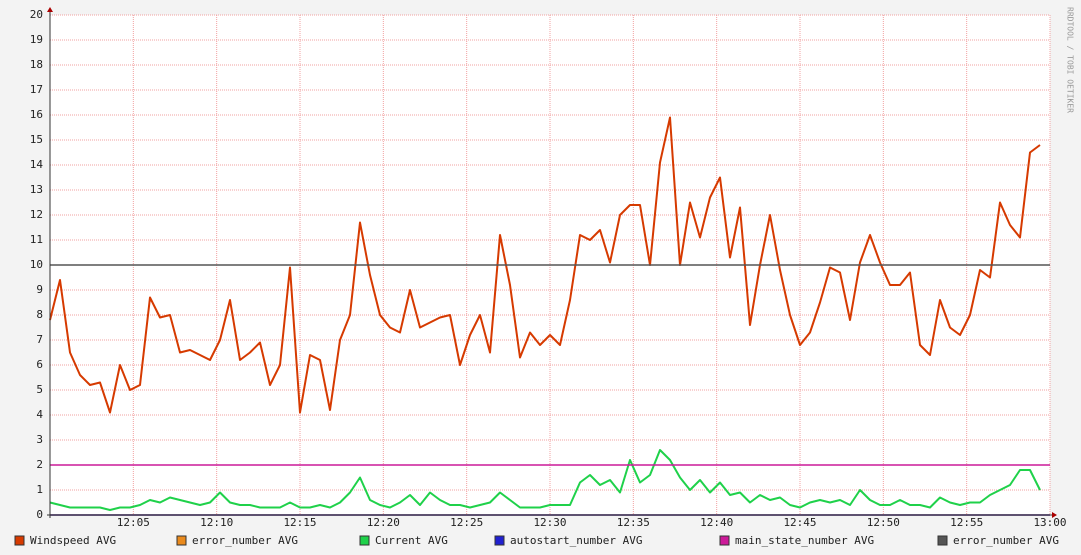 The height and width of the screenshot is (555, 1081). What do you see at coordinates (36, 39) in the screenshot?
I see `y-tick-label: 19` at bounding box center [36, 39].